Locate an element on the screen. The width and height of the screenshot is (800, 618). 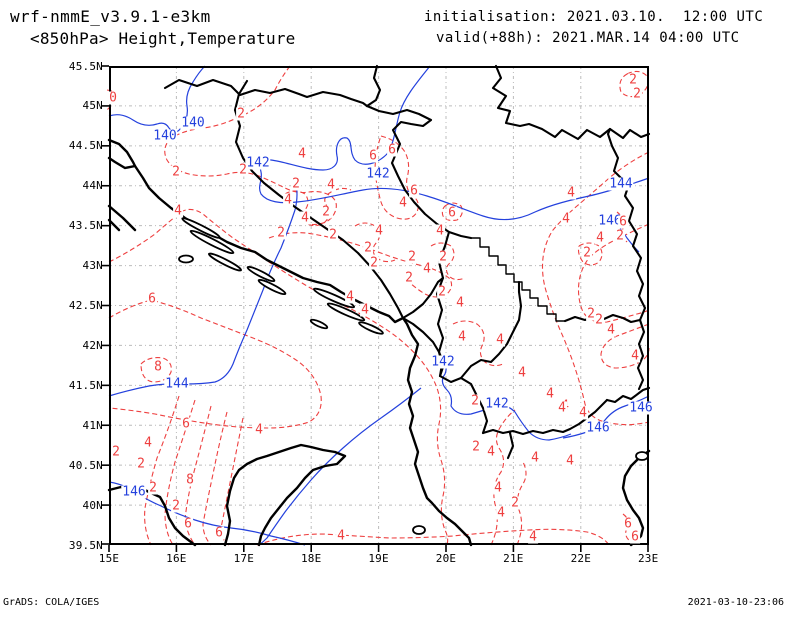
lat-label: 44N is located at coordinates (92, 186).